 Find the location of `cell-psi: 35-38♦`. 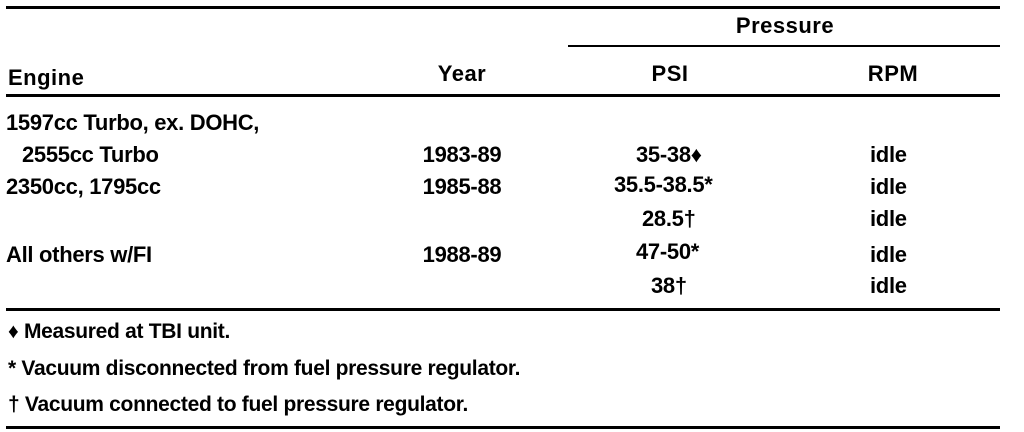

cell-psi: 35-38♦ is located at coordinates (669, 154).